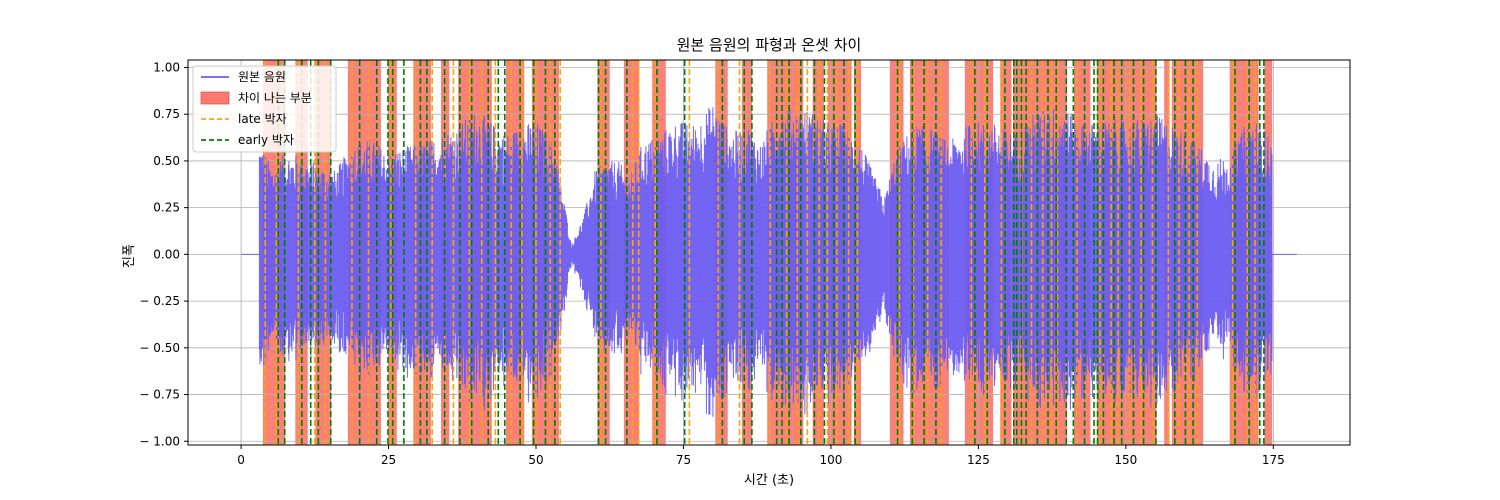 The height and width of the screenshot is (500, 1500). What do you see at coordinates (129, 256) in the screenshot?
I see `y-axis-label: 진폭` at bounding box center [129, 256].